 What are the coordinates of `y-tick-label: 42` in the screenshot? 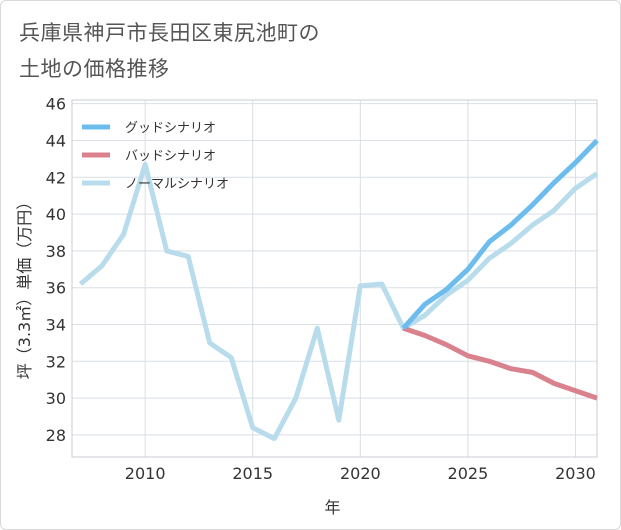 It's located at (56, 177).